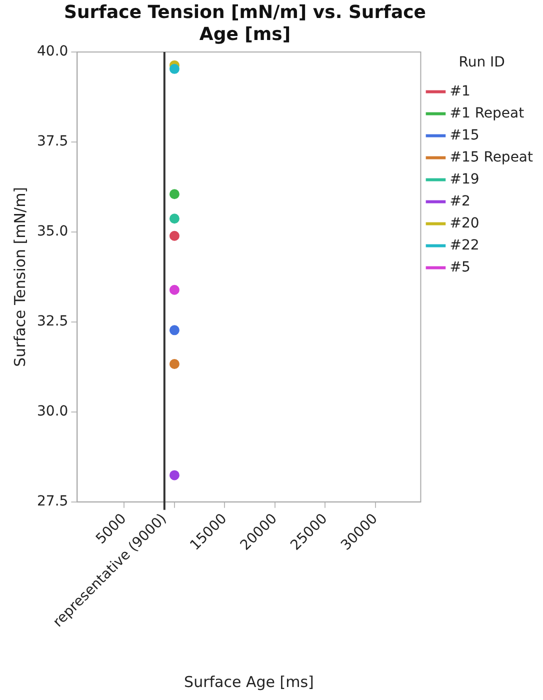 Image resolution: width=543 pixels, height=700 pixels. Describe the element at coordinates (465, 223) in the screenshot. I see `legend-label: #20` at that location.